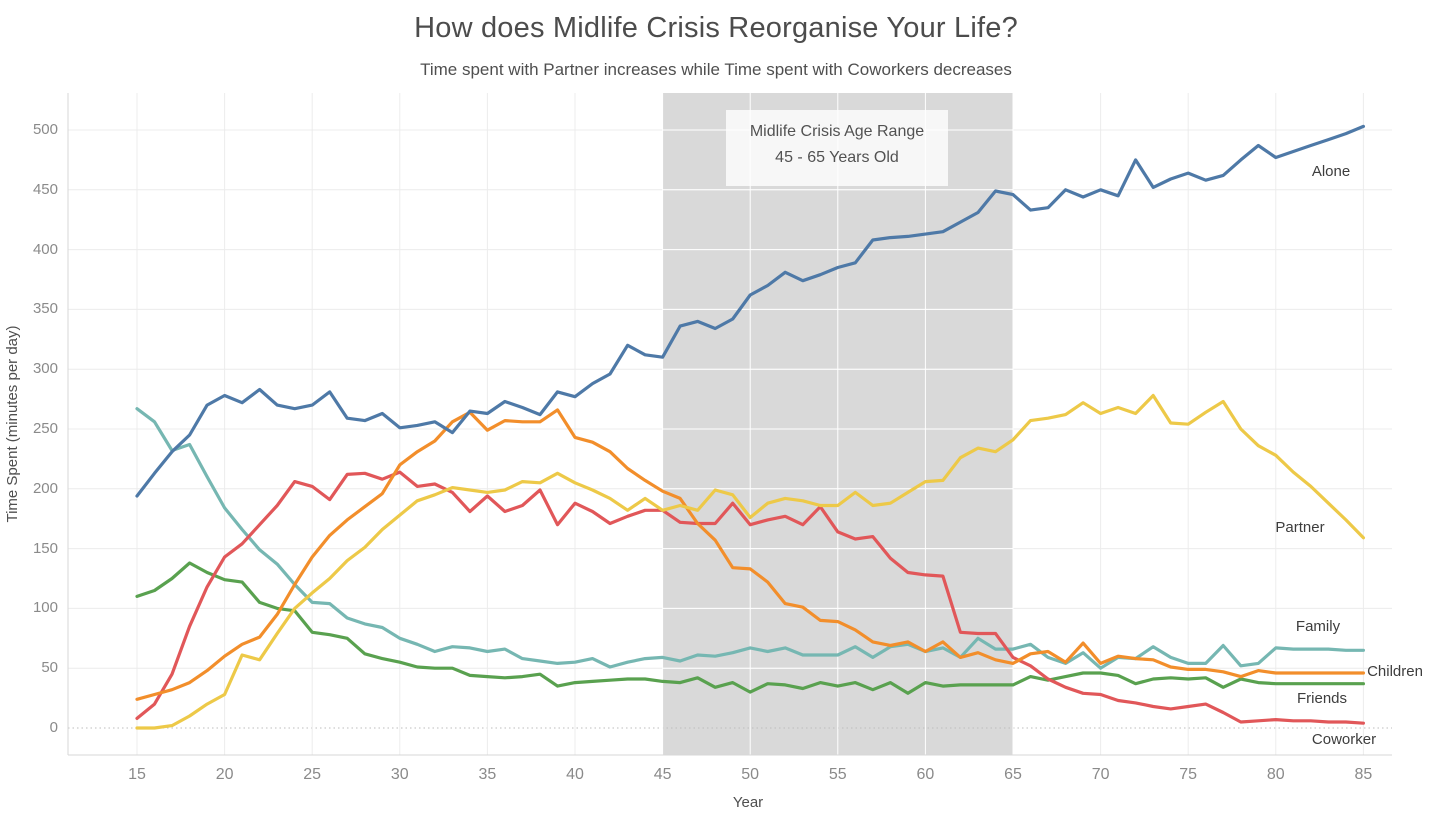 Image resolution: width=1432 pixels, height=821 pixels. Describe the element at coordinates (750, 628) in the screenshot. I see `series-line-friends` at that location.